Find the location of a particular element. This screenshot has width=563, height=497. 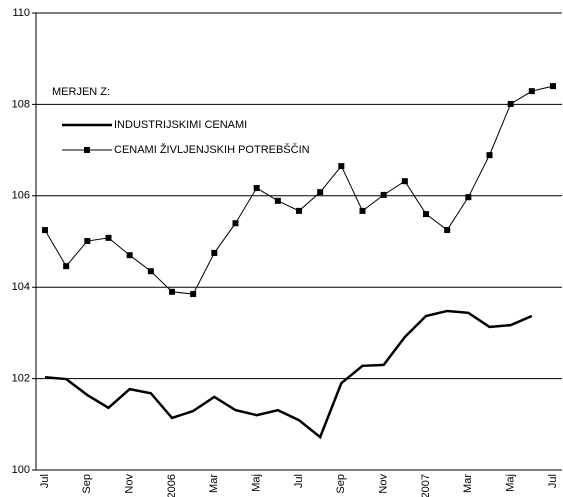

legend-label: INDUSTRIJSKIMI CENAMI is located at coordinates (180, 125).